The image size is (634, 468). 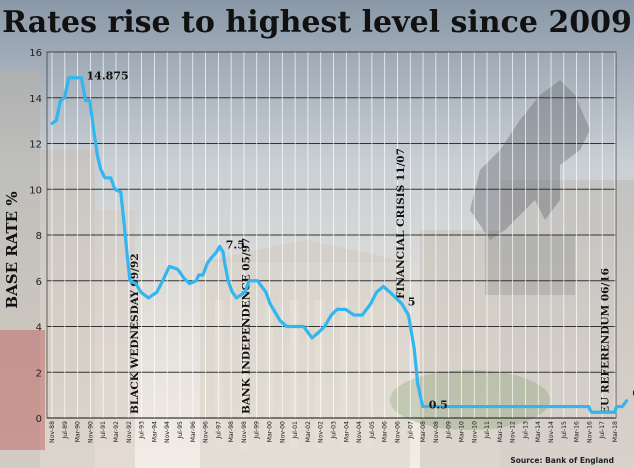 What do you see at coordinates (461, 431) in the screenshot?
I see `x-tick-label: Mar-10` at bounding box center [461, 431].